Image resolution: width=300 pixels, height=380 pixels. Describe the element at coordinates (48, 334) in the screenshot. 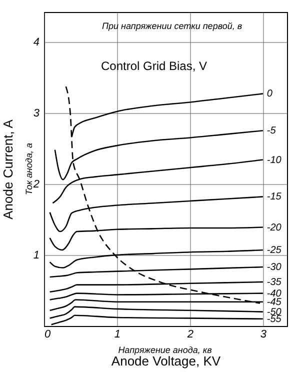

I see `x-tick-label: 0` at that location.